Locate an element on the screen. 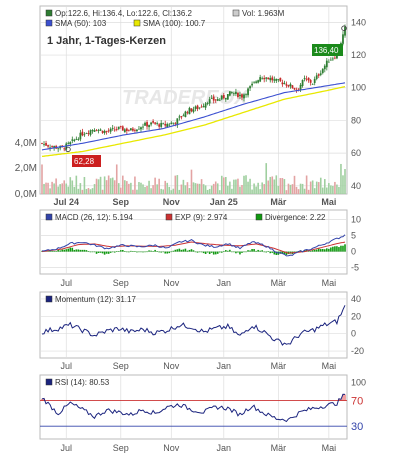 The image size is (400, 456). x-tick-label: Jan 25 is located at coordinates (224, 202).